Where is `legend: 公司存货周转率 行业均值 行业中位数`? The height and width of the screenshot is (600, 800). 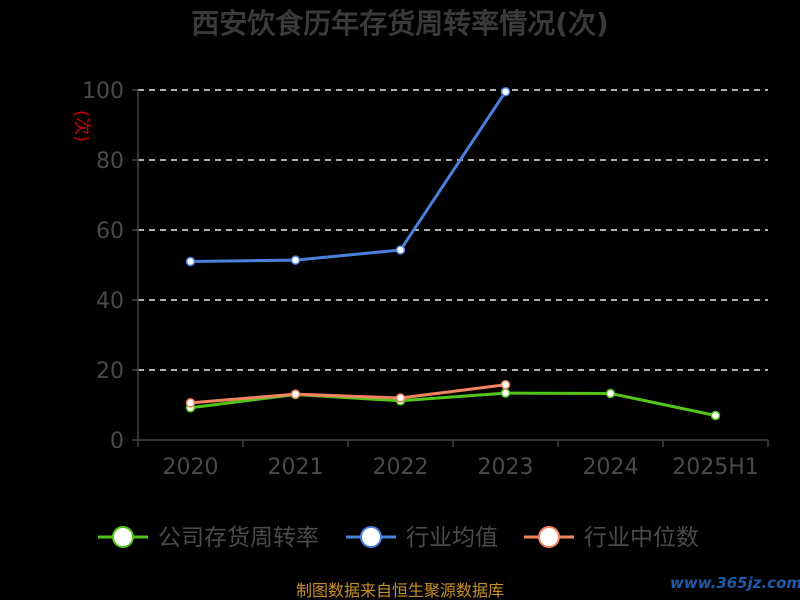
legend: 公司存货周转率 行业均值 行业中位数 is located at coordinates (398, 538).